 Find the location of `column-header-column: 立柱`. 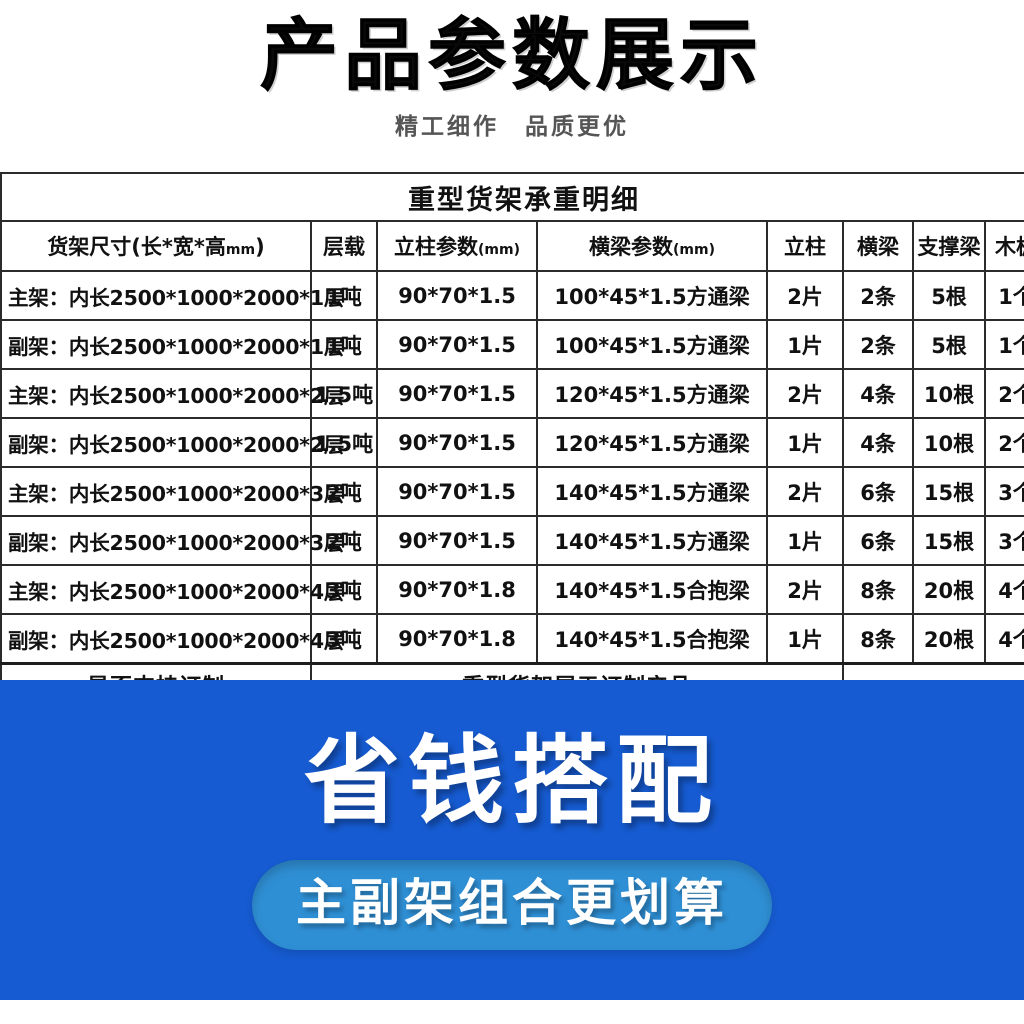

column-header-column: 立柱 is located at coordinates (805, 246).